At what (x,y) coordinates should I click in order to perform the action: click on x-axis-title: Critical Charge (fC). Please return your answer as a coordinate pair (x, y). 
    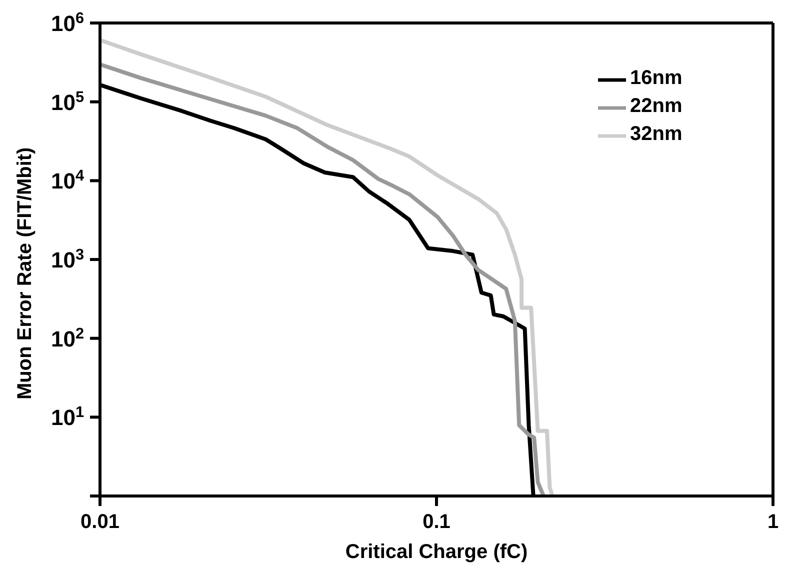
    Looking at the image, I should click on (436, 552).